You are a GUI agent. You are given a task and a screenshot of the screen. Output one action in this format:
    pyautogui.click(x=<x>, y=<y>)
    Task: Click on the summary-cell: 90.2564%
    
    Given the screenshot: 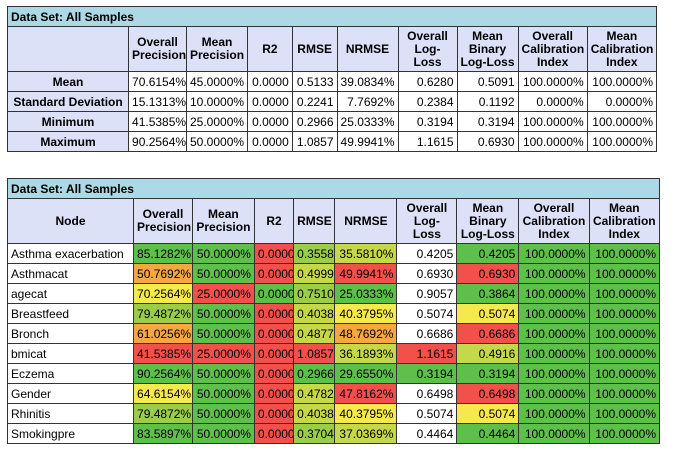 What is the action you would take?
    pyautogui.click(x=157, y=141)
    